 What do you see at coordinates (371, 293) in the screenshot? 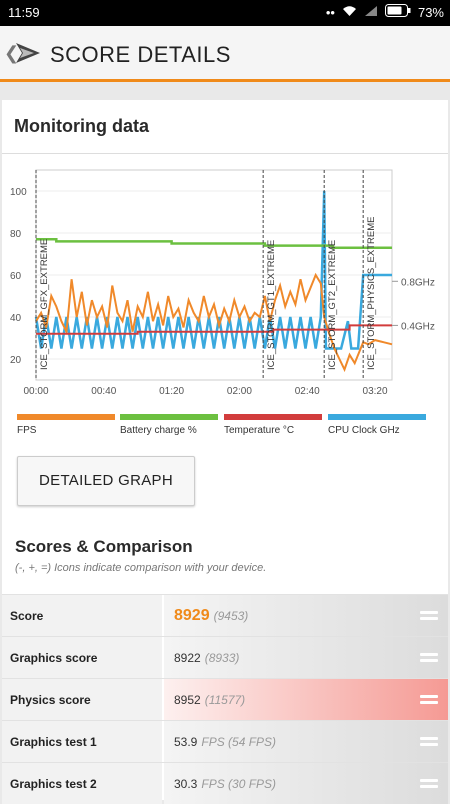
I see `section-label: ICE_STORM_PHYSICS_EXTREME` at bounding box center [371, 293].